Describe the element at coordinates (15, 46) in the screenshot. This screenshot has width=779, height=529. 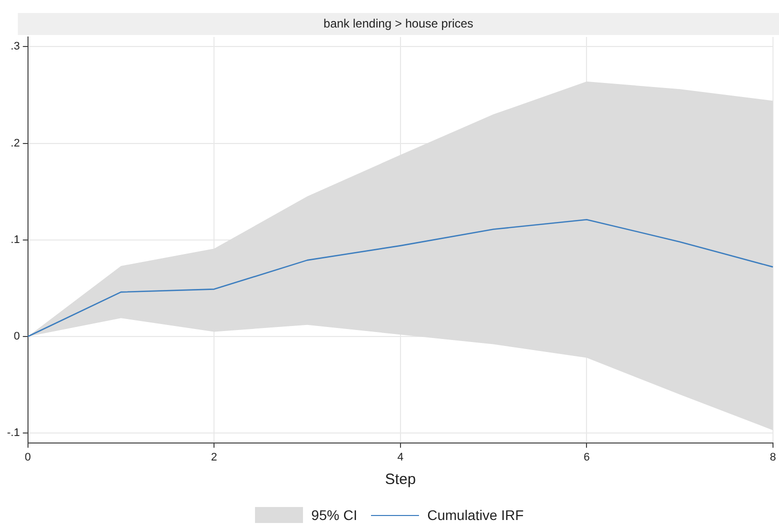
I see `y-tick-label: .3` at that location.